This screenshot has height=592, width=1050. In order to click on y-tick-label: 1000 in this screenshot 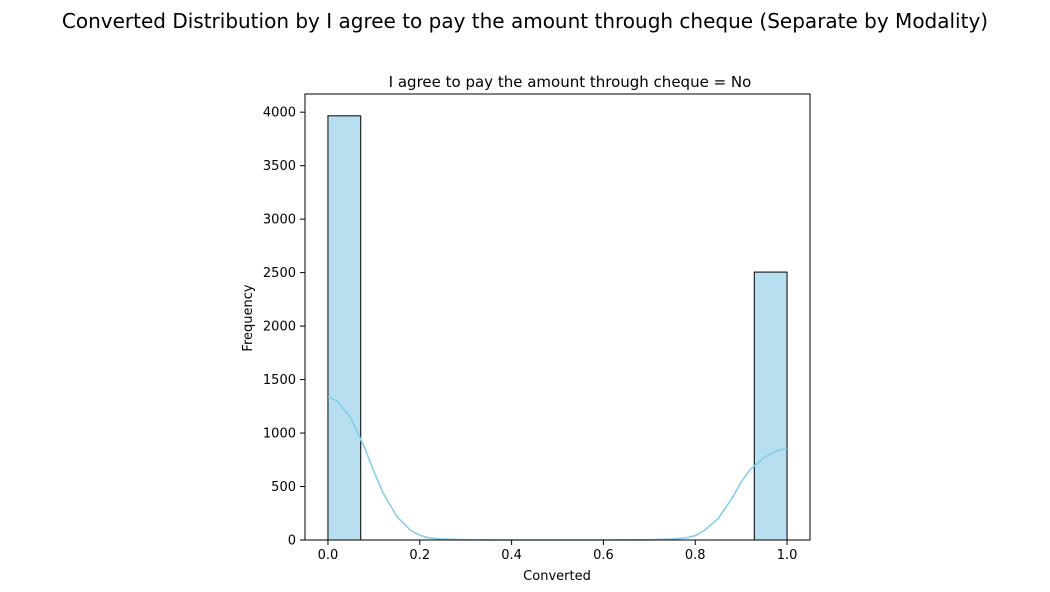, I will do `click(279, 434)`.